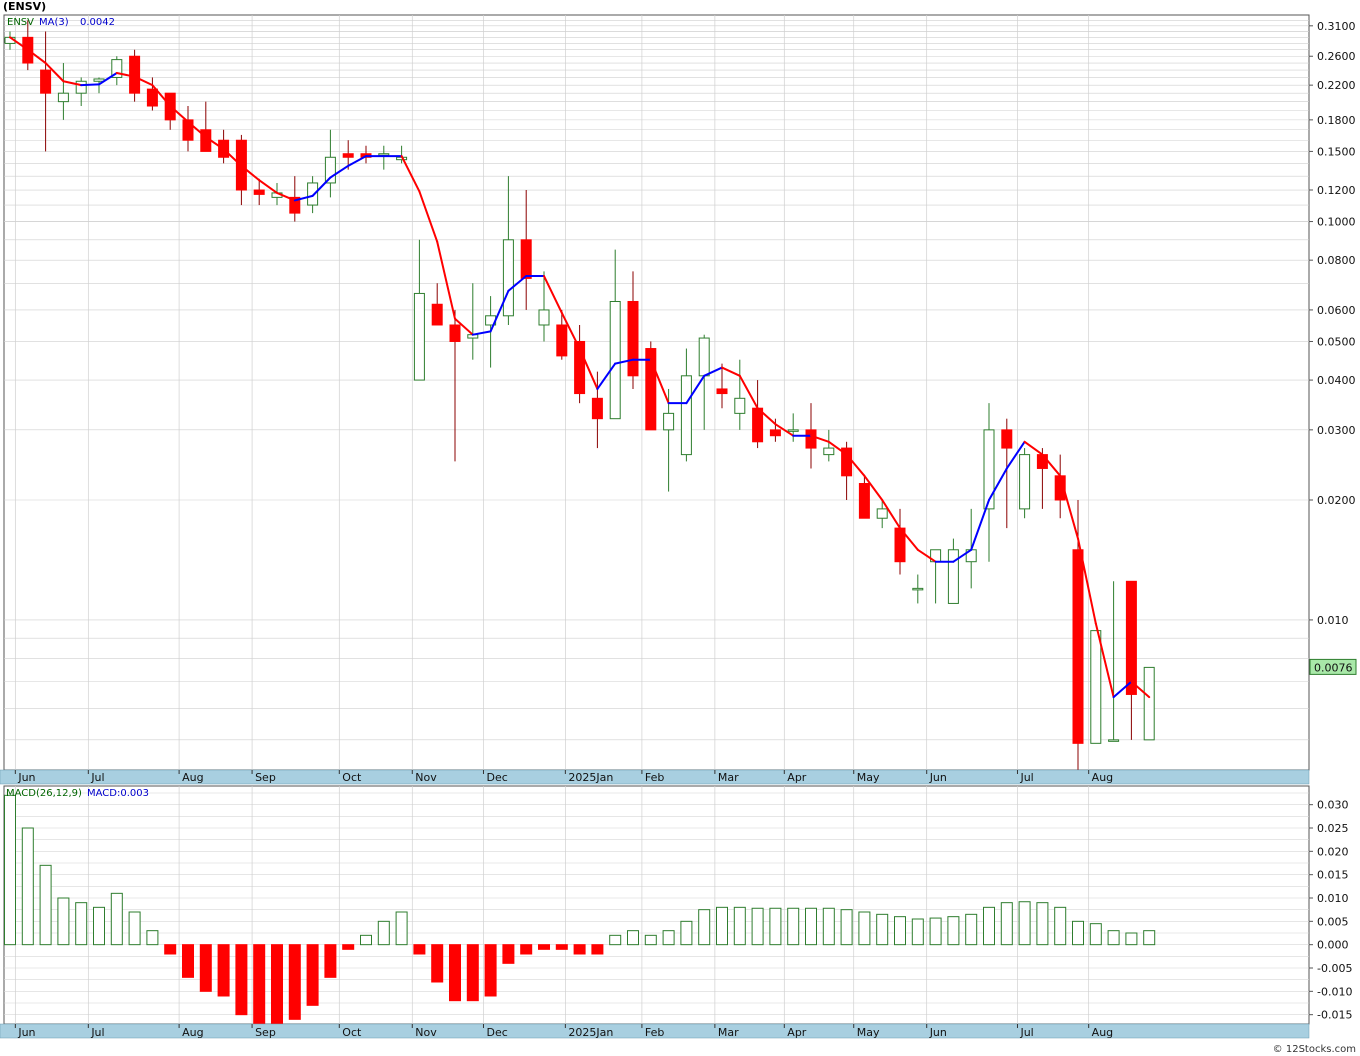 Image resolution: width=1360 pixels, height=1056 pixels. What do you see at coordinates (25, 6) in the screenshot?
I see `page-title: (ENSV)` at bounding box center [25, 6].